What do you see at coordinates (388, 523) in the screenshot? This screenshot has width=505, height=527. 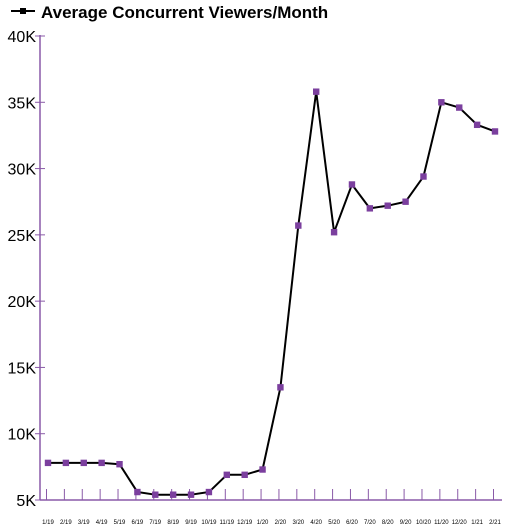 I see `x-tick-label: 8/20` at bounding box center [388, 523].